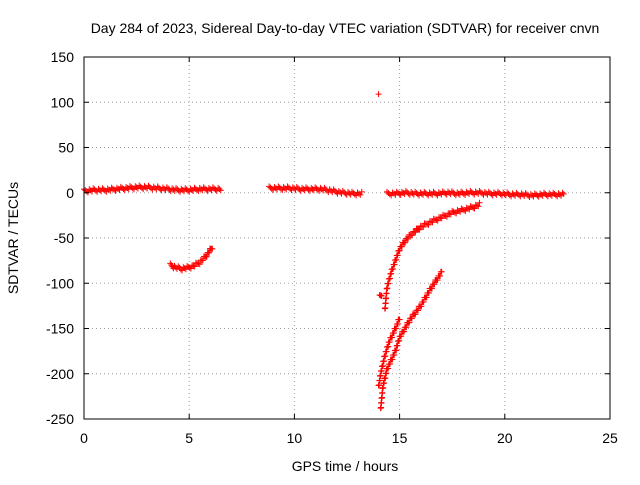  Describe the element at coordinates (66, 148) in the screenshot. I see `y-tick-label: 50` at that location.